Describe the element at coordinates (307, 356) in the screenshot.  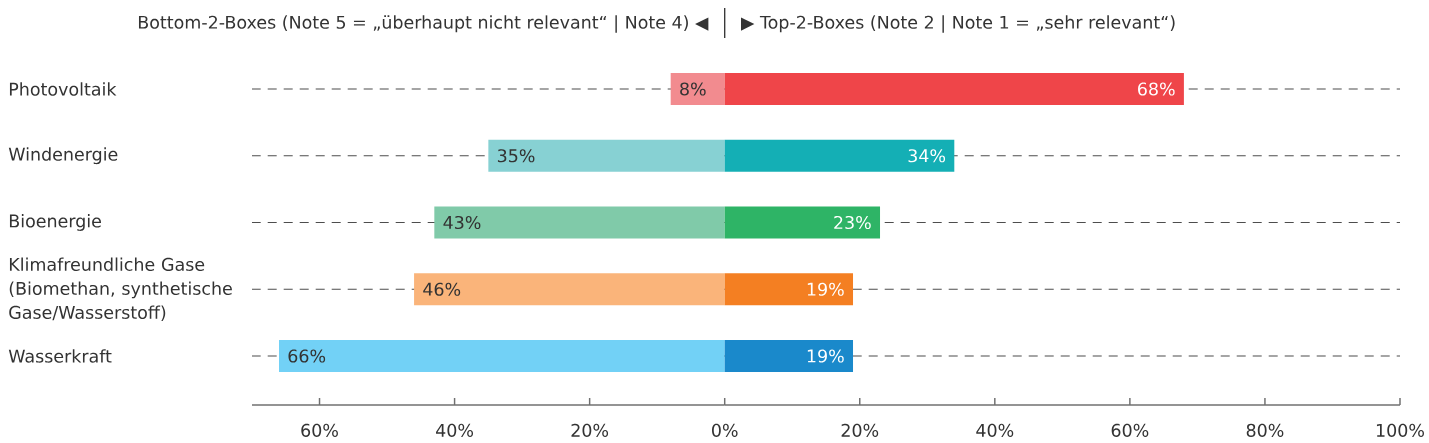
I see `data-label: 66%` at that location.